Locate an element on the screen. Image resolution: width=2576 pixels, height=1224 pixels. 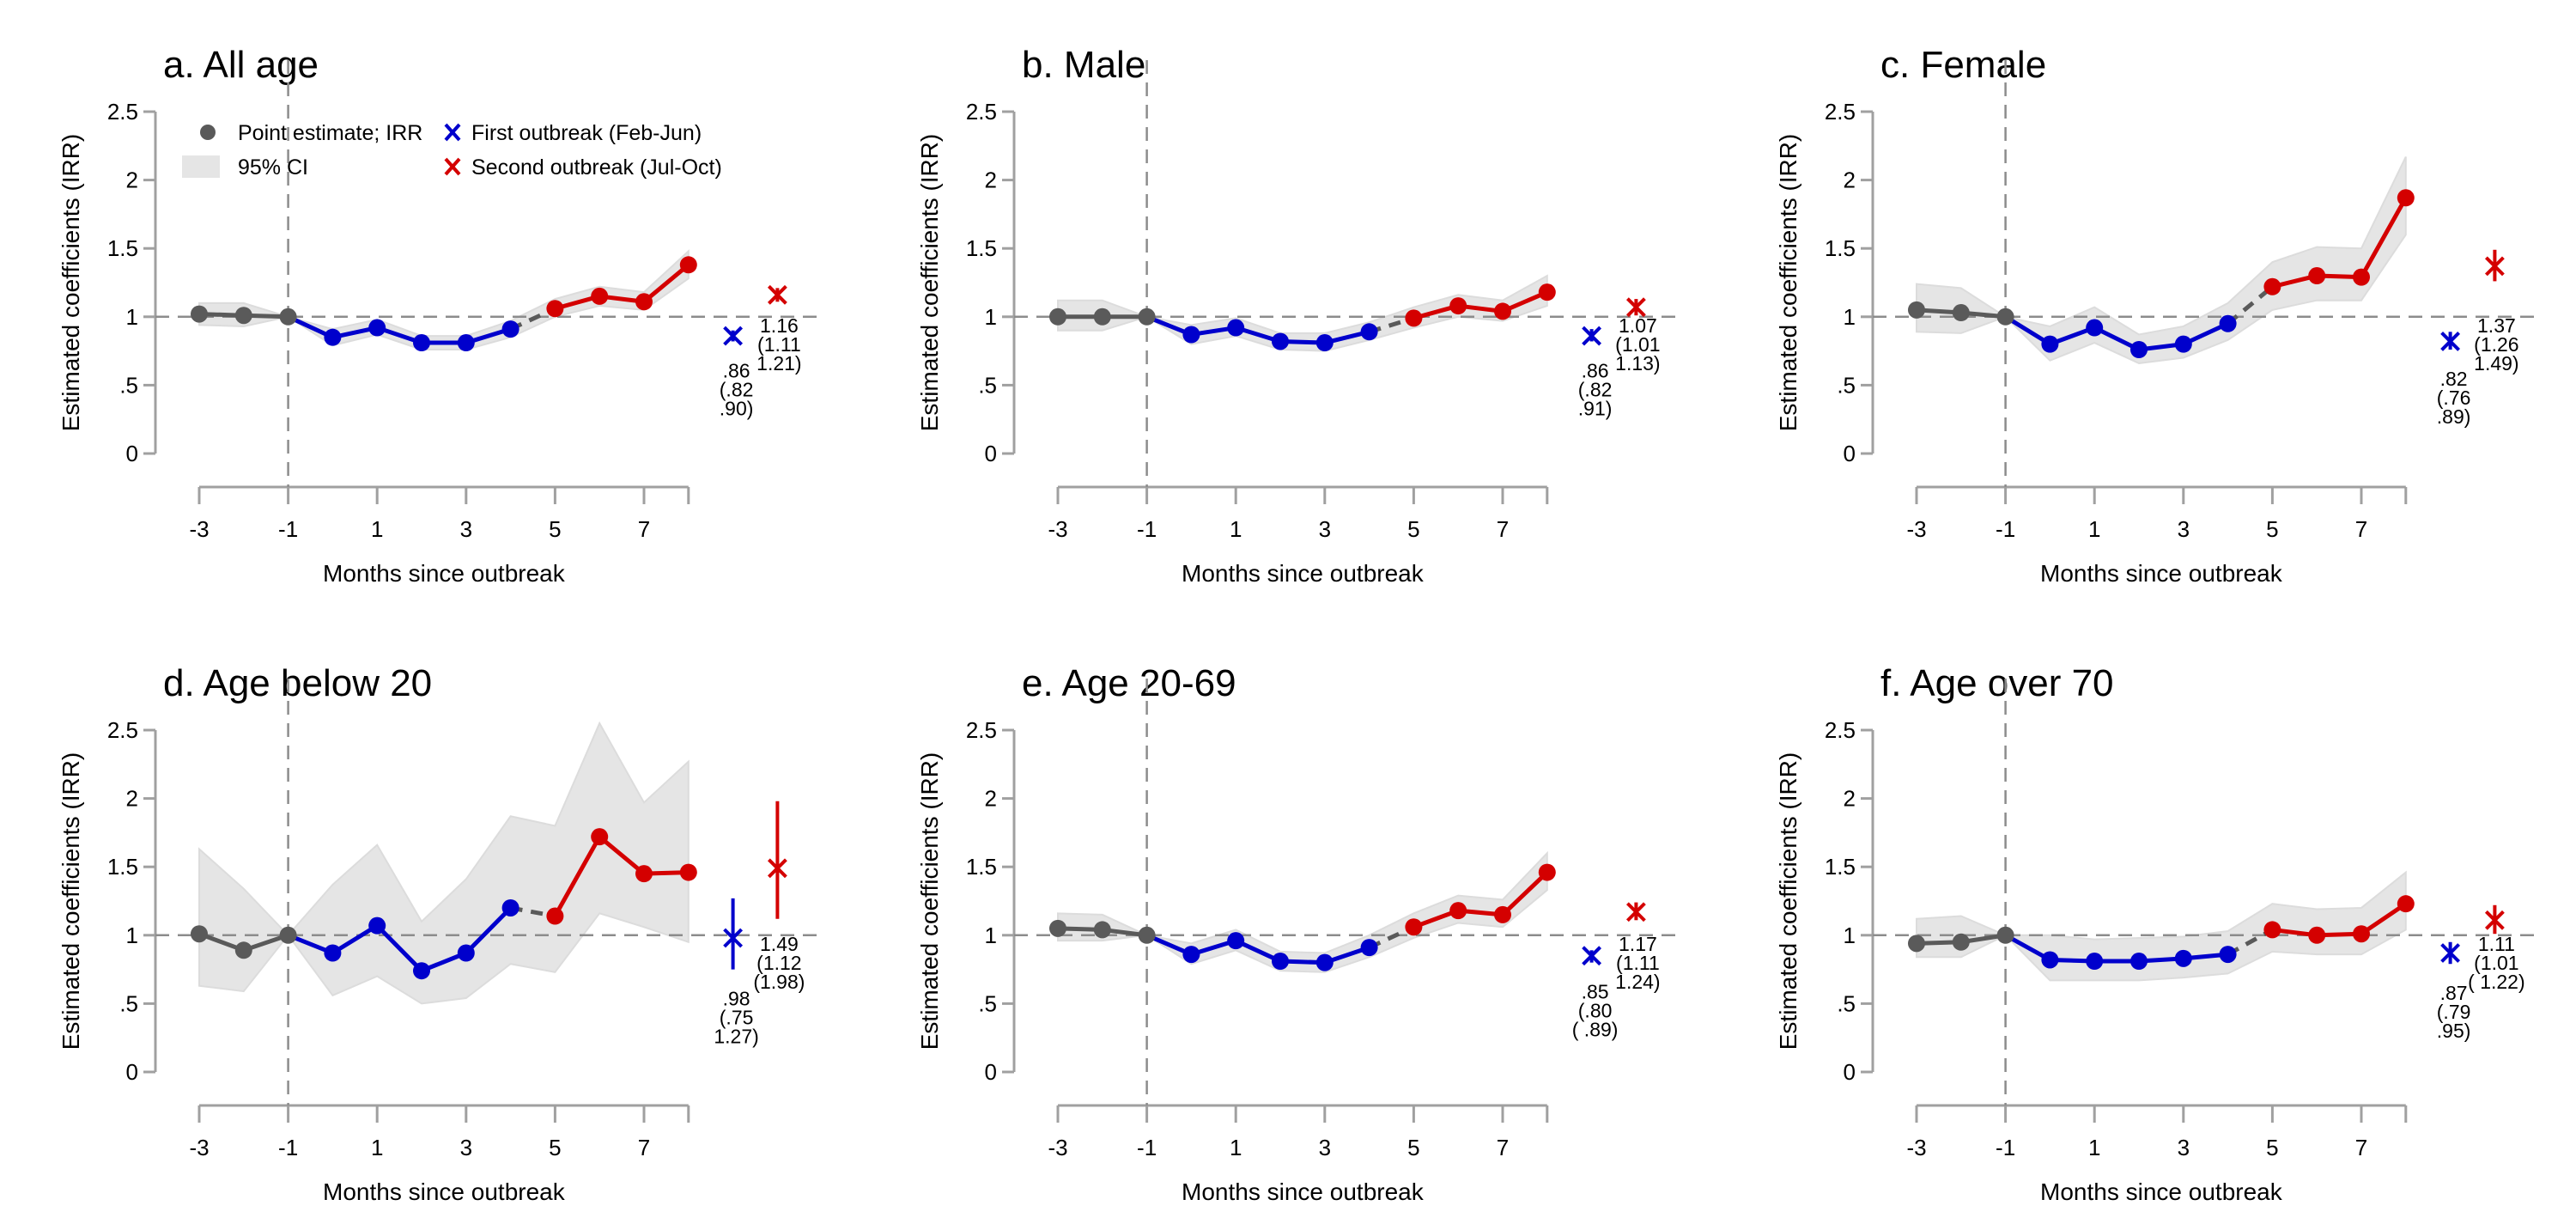
summary-value-first: .86 is located at coordinates (1595, 370).